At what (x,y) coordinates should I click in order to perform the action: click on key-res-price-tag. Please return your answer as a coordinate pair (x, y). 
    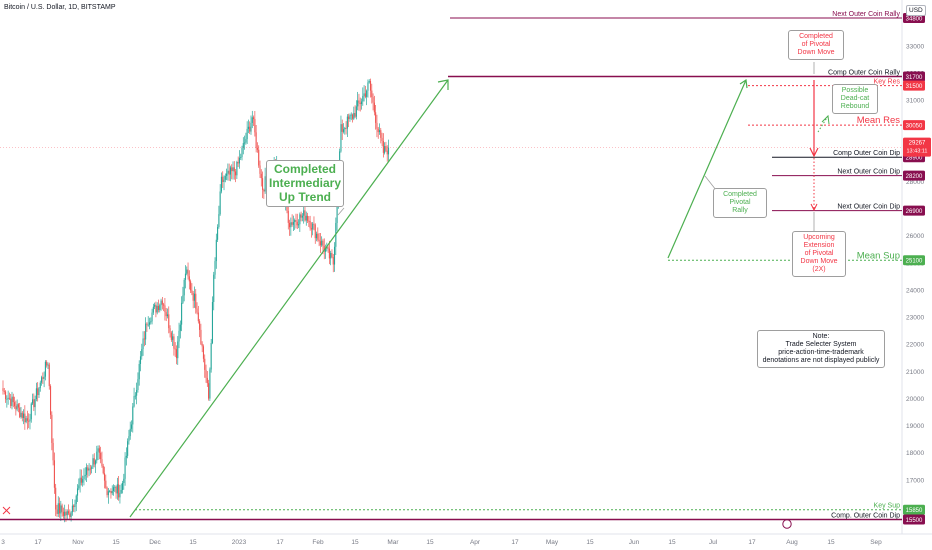
    Looking at the image, I should click on (914, 85).